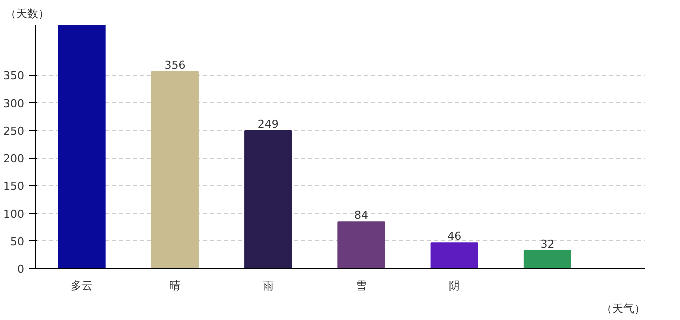 Image resolution: width=680 pixels, height=320 pixels. I want to click on data-label: 32, so click(547, 244).